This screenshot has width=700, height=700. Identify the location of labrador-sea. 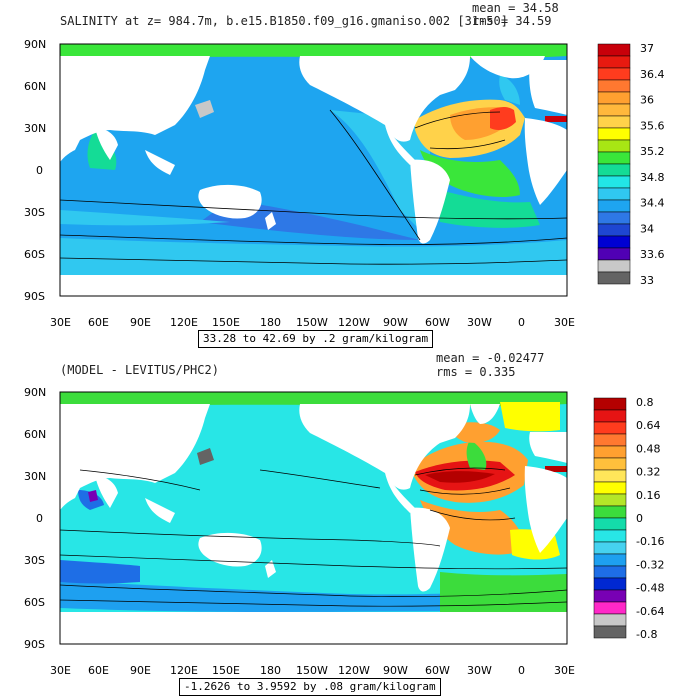
(509, 90).